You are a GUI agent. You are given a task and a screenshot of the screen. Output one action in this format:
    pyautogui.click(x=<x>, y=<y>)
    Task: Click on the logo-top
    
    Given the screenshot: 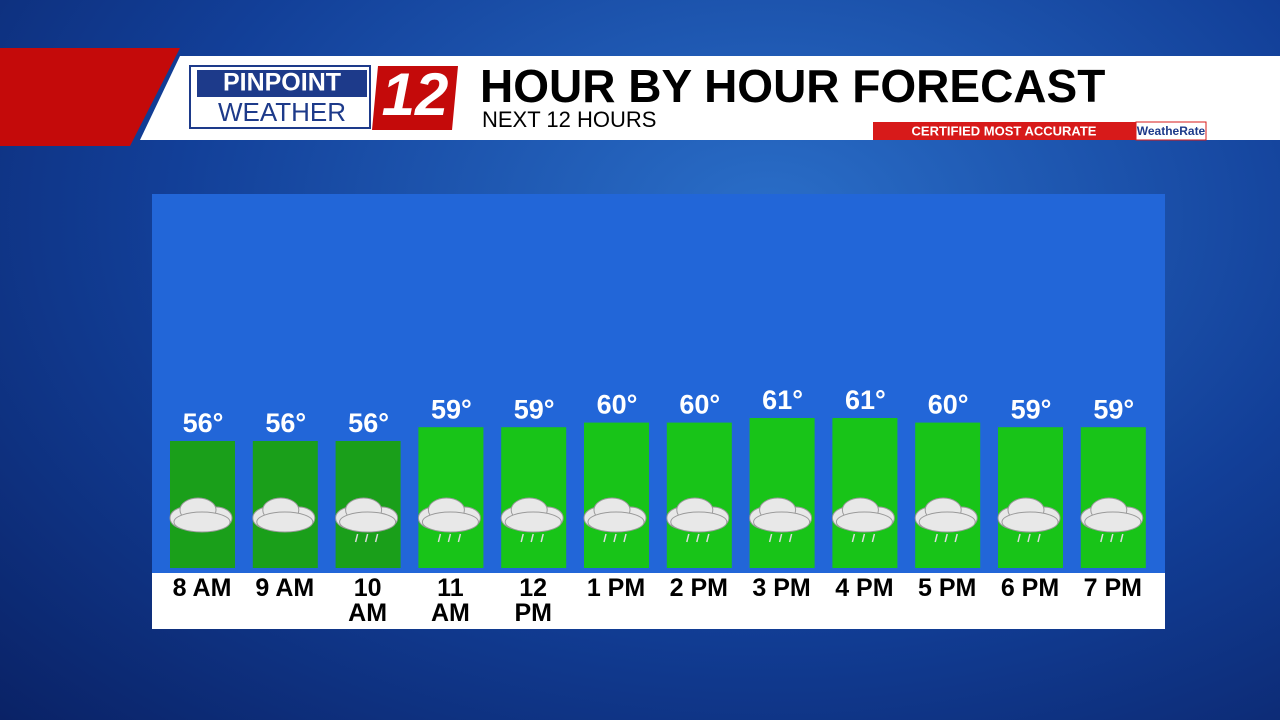 What is the action you would take?
    pyautogui.click(x=282, y=83)
    